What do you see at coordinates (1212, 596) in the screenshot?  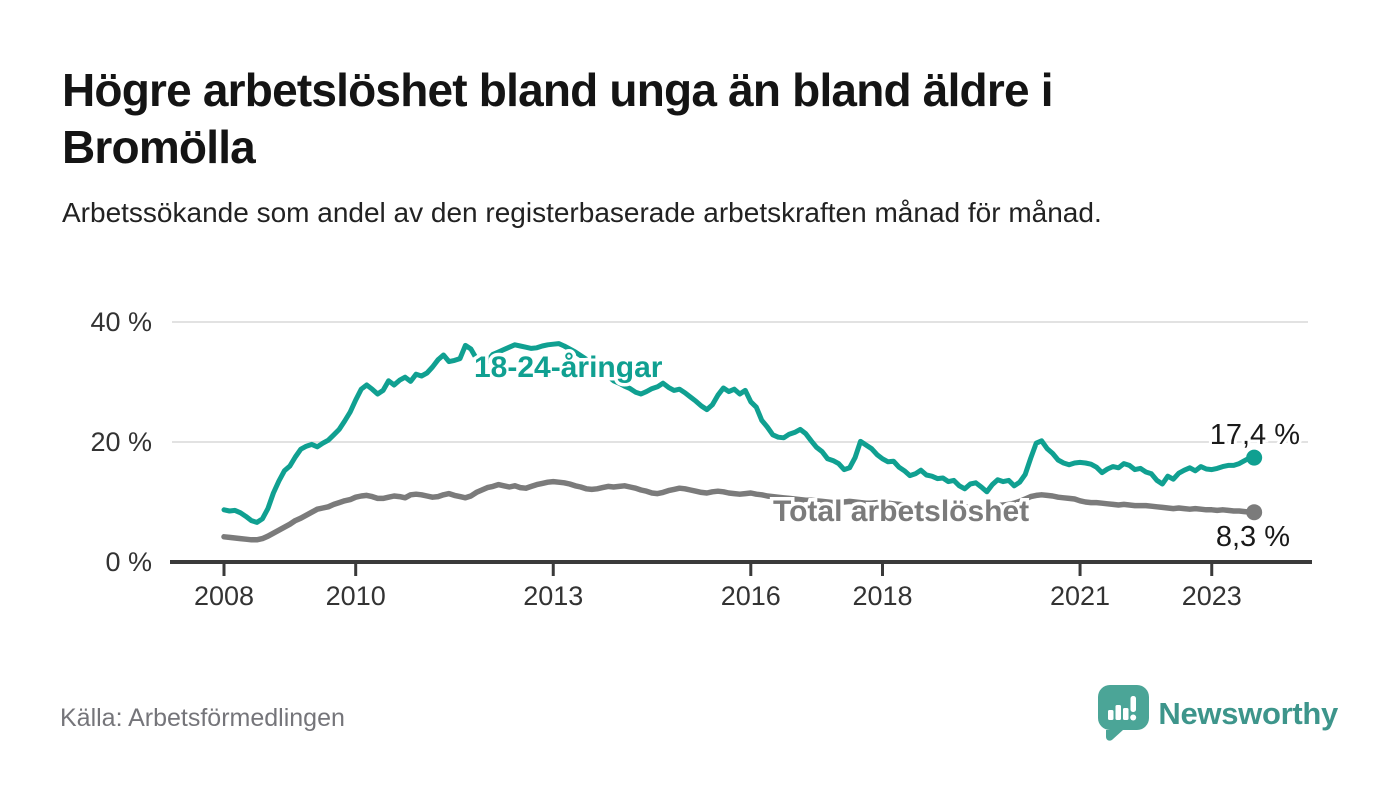 I see `x-tick-label: 2023` at bounding box center [1212, 596].